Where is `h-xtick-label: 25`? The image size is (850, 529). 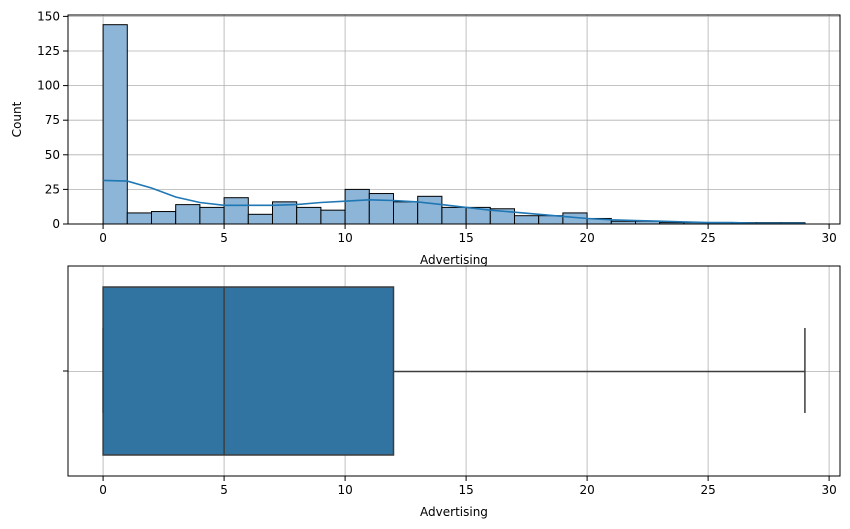
h-xtick-label: 25 is located at coordinates (707, 238).